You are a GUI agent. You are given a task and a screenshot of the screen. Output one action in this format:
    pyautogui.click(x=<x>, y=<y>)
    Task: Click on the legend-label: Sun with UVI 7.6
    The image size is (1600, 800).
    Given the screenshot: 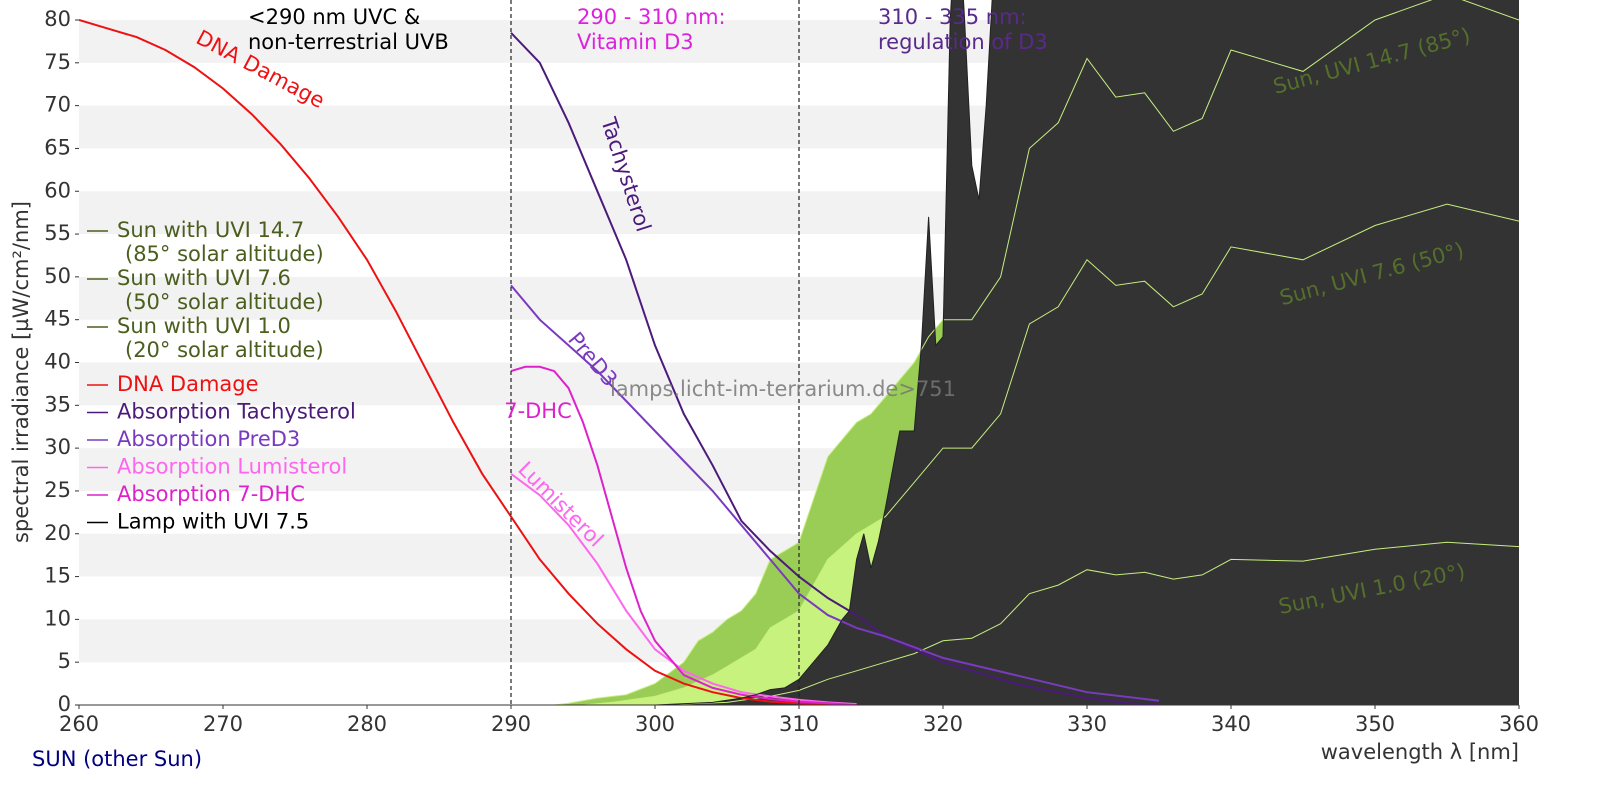 What is the action you would take?
    pyautogui.click(x=204, y=278)
    